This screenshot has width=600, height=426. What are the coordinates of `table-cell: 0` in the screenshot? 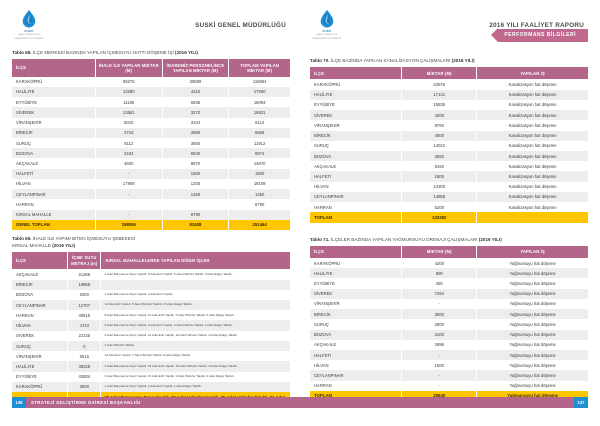 It's located at (84, 346).